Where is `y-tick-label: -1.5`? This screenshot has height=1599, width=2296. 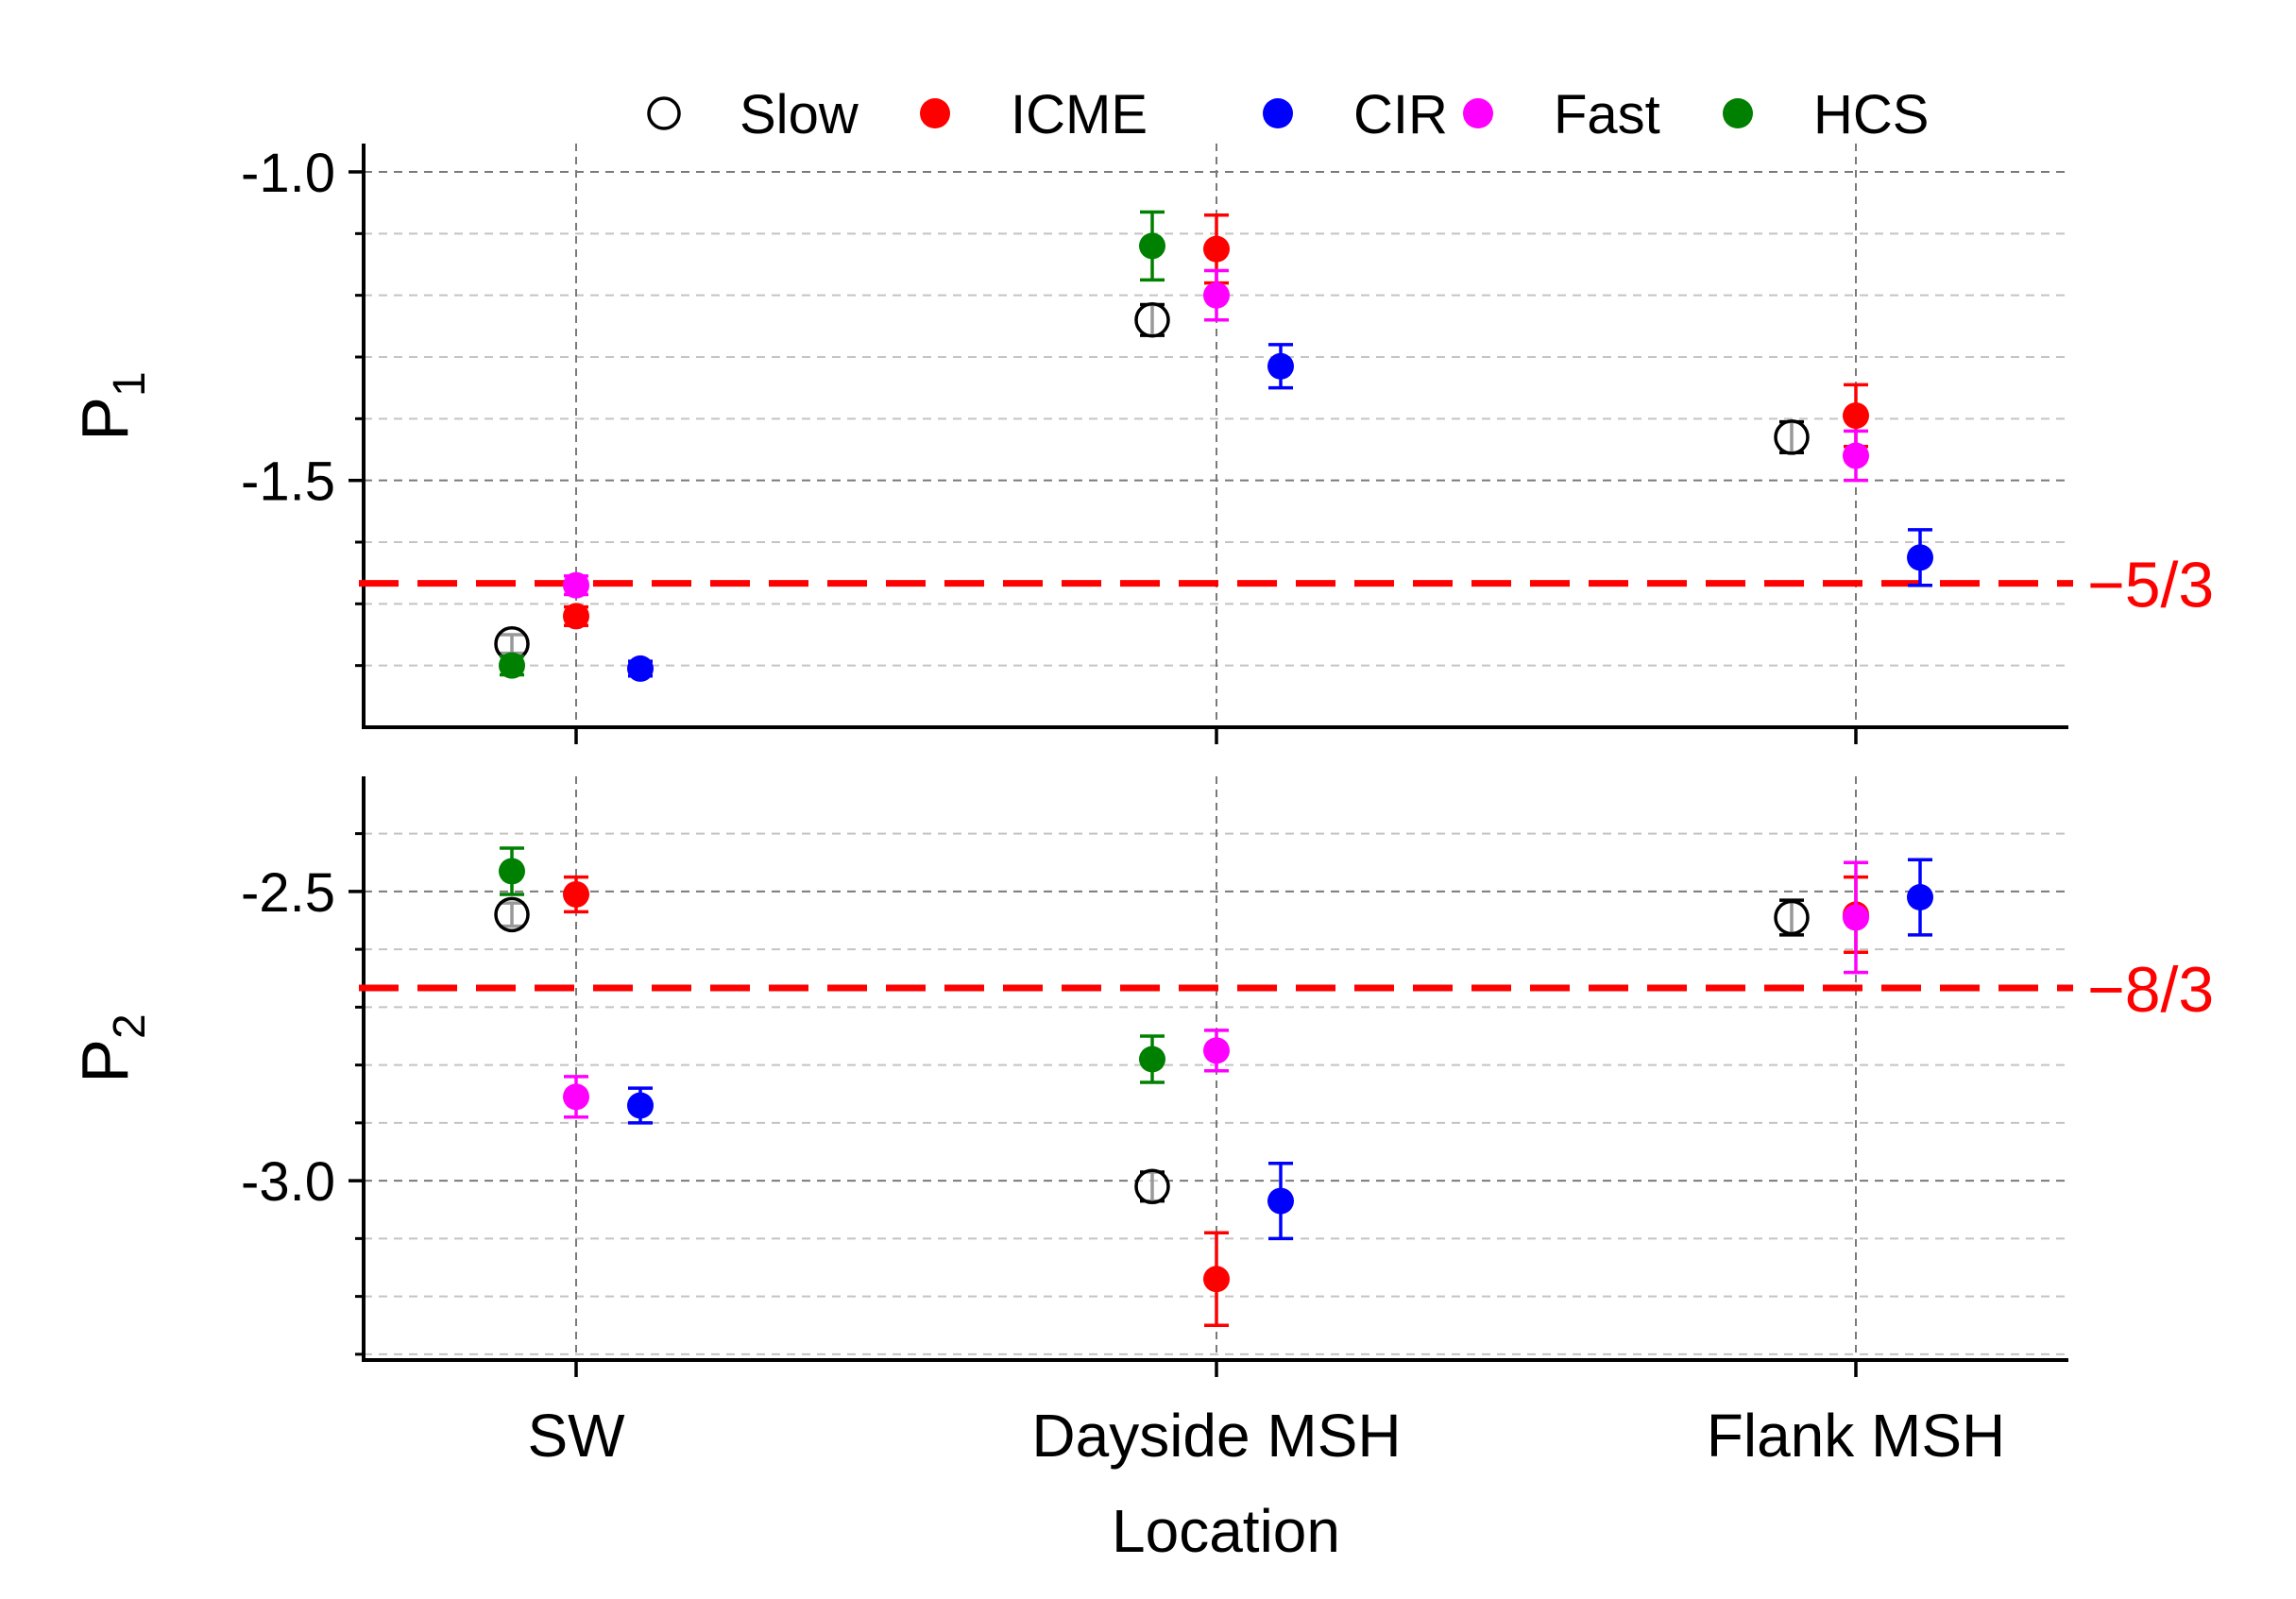
y-tick-label: -1.5 is located at coordinates (288, 482).